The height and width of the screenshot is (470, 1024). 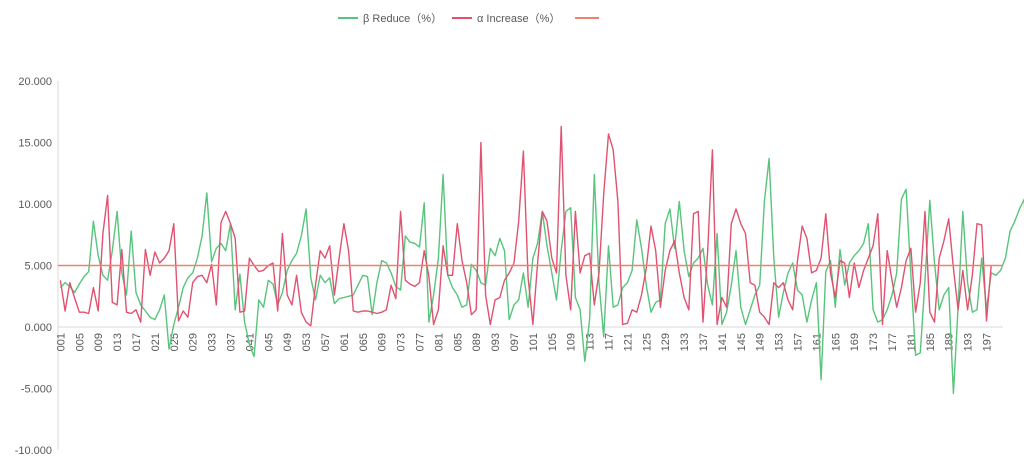 I want to click on x-tick-label: 005, so click(x=80, y=342).